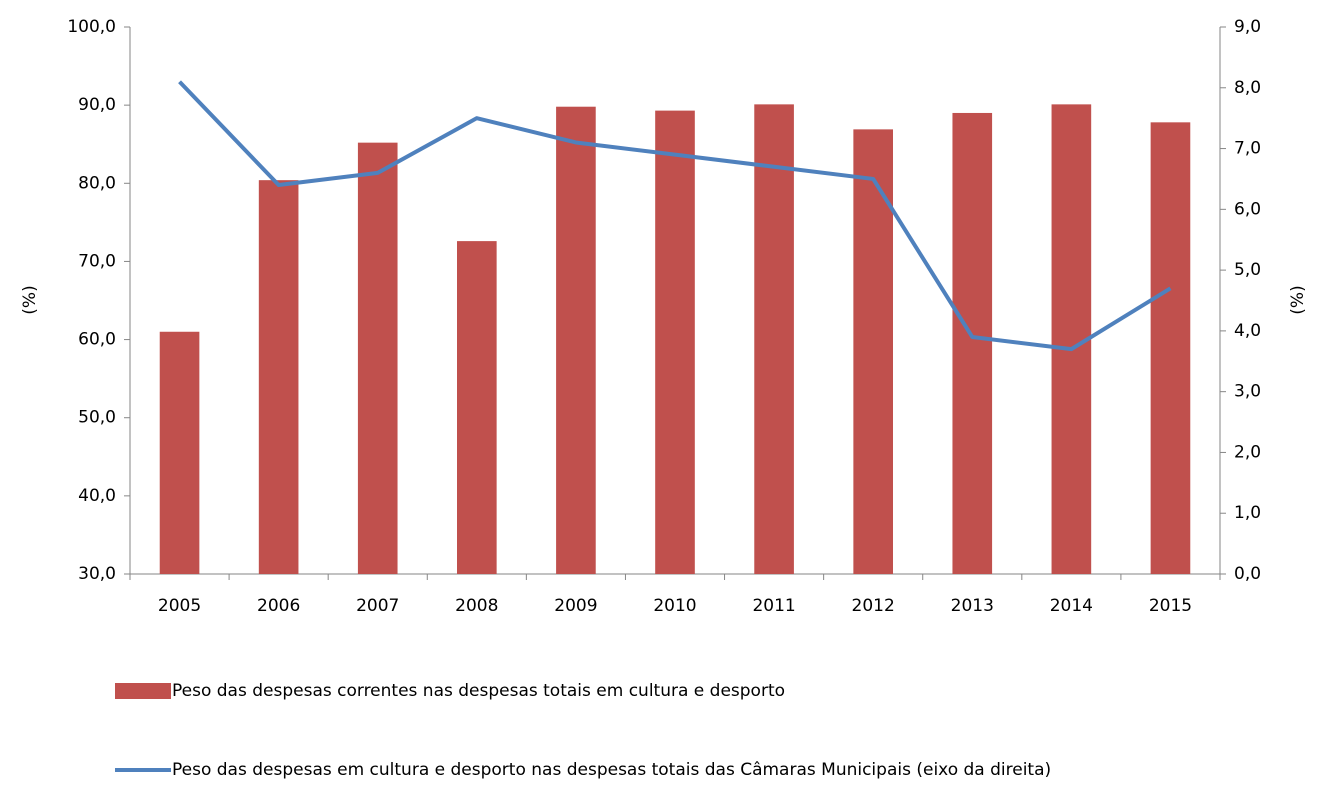 This screenshot has height=787, width=1317. I want to click on x-tick-label: 2012, so click(873, 606).